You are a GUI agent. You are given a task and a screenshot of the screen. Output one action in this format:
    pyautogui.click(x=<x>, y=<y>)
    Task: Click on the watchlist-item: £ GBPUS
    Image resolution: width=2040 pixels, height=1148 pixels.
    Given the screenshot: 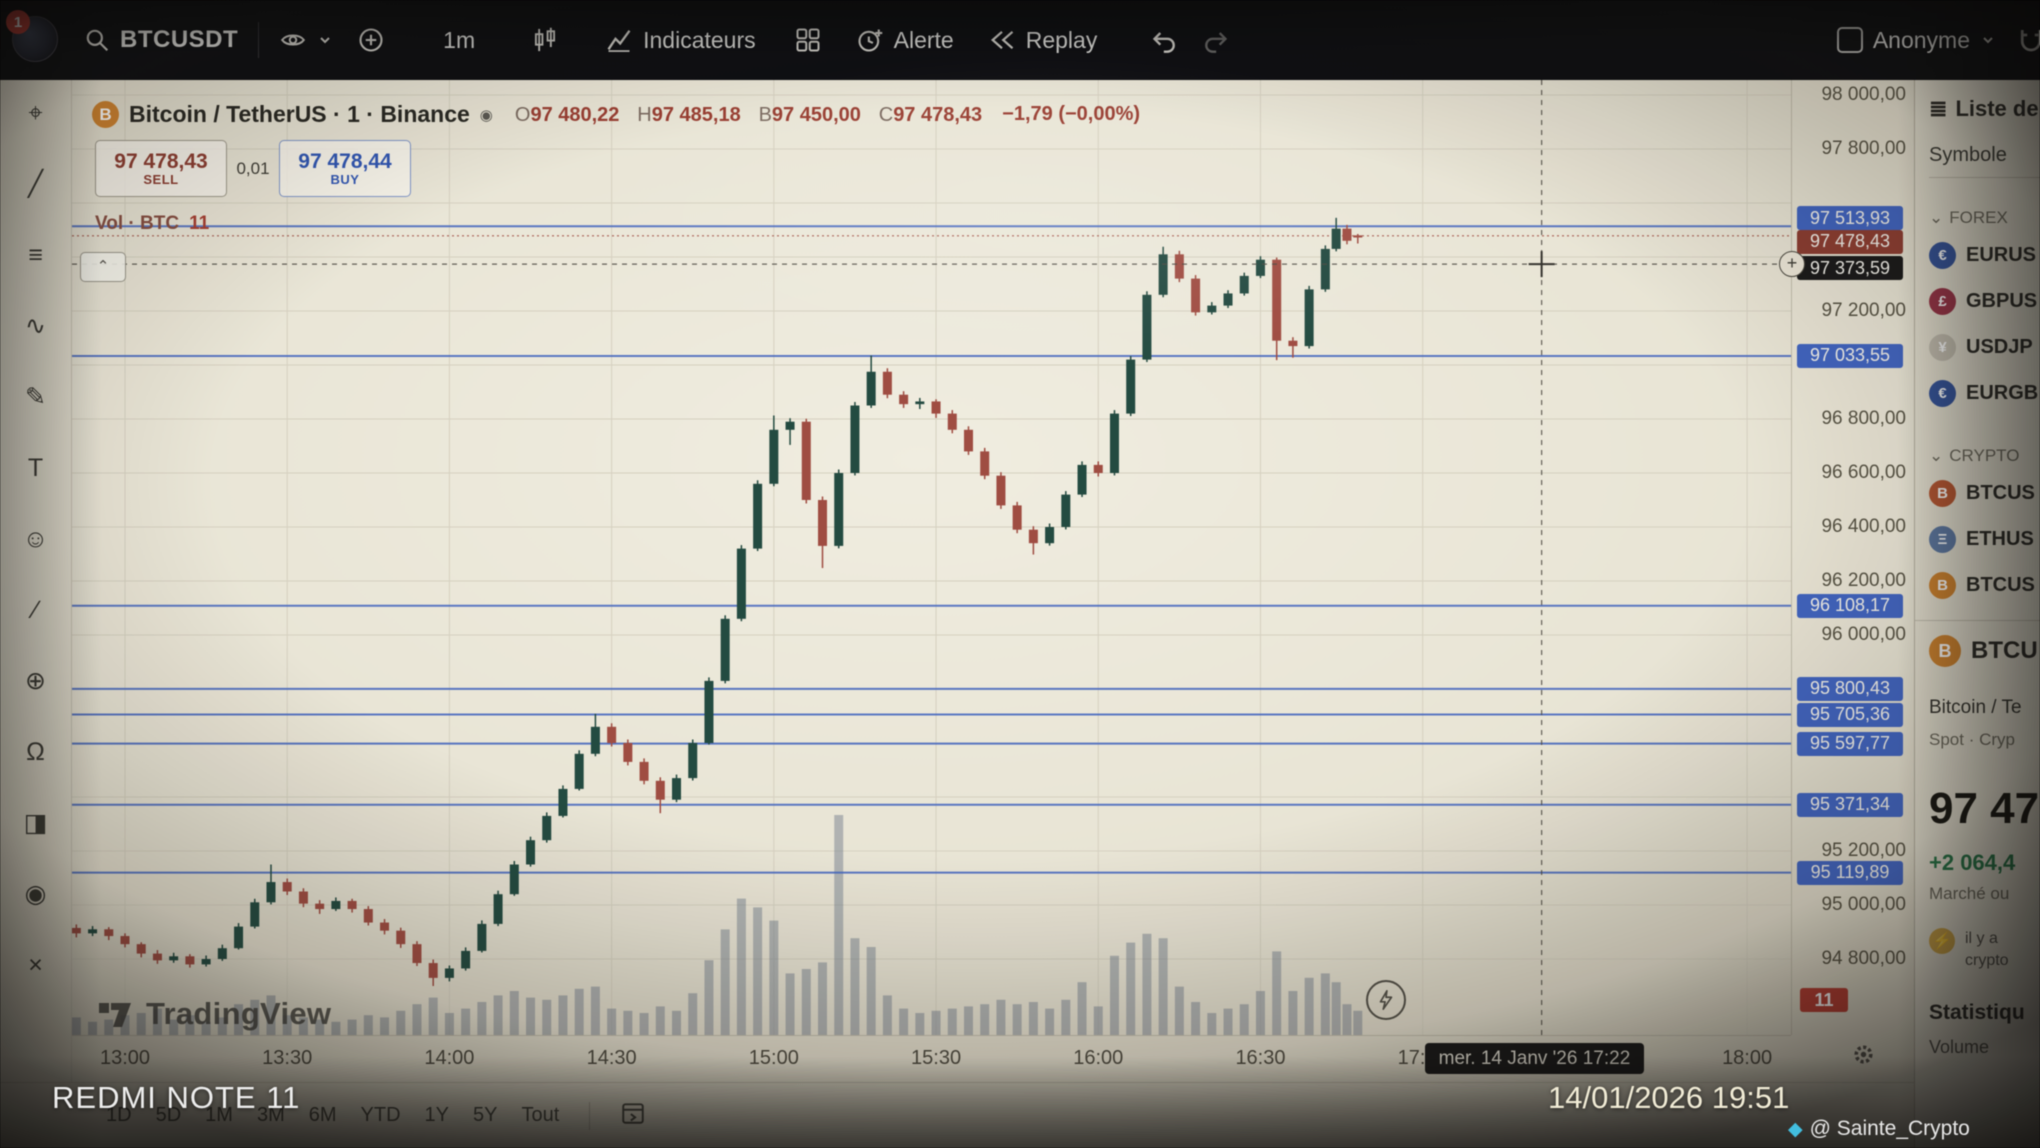 What is the action you would take?
    pyautogui.click(x=1984, y=301)
    